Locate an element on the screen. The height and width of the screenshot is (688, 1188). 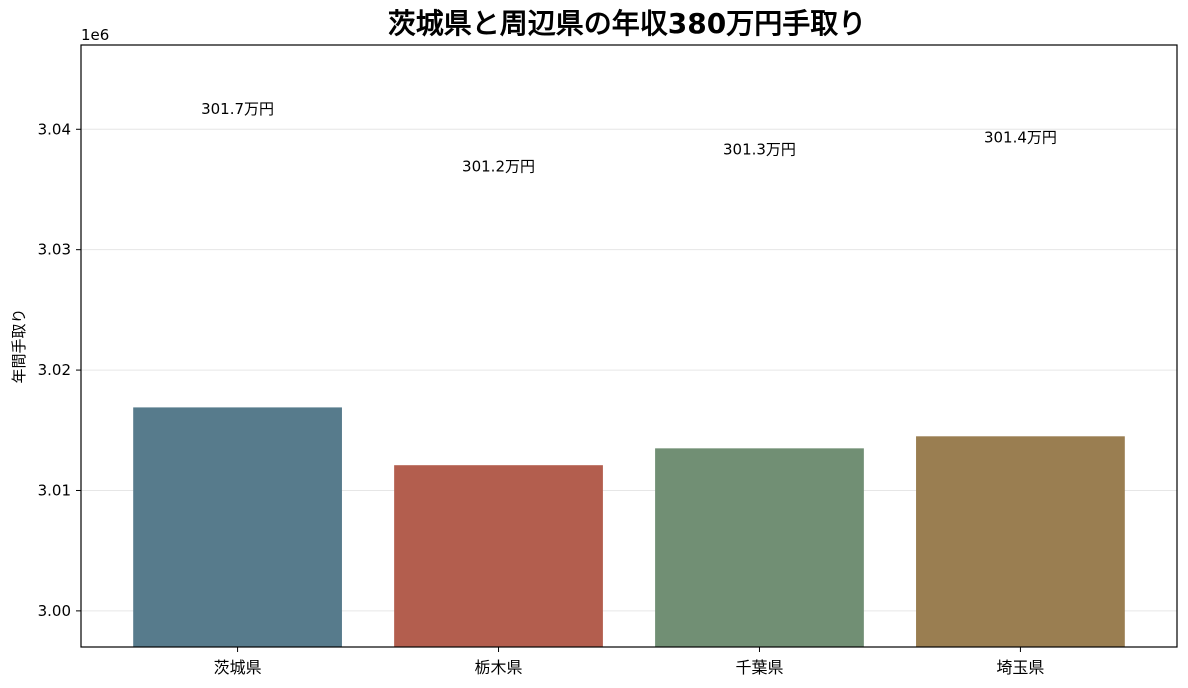
data-label: 301.2万円 is located at coordinates (498, 167).